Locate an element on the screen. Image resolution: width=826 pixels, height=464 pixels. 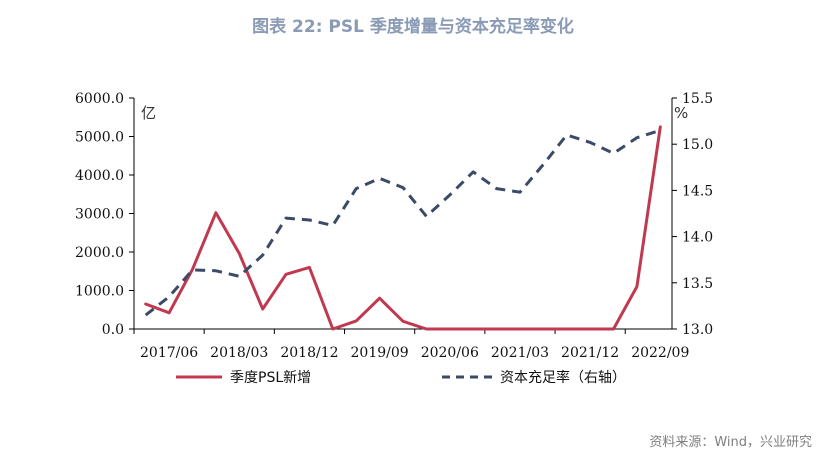
right-axis-ticks: 13.0 13.5 14.0 14.5 15.0 15.5 is located at coordinates (692, 214).